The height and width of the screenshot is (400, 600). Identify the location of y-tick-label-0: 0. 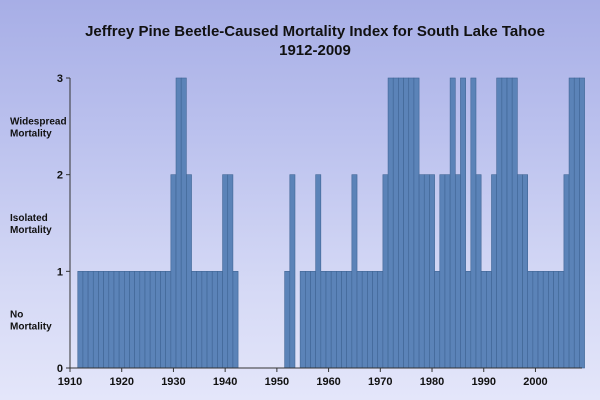
(60, 369).